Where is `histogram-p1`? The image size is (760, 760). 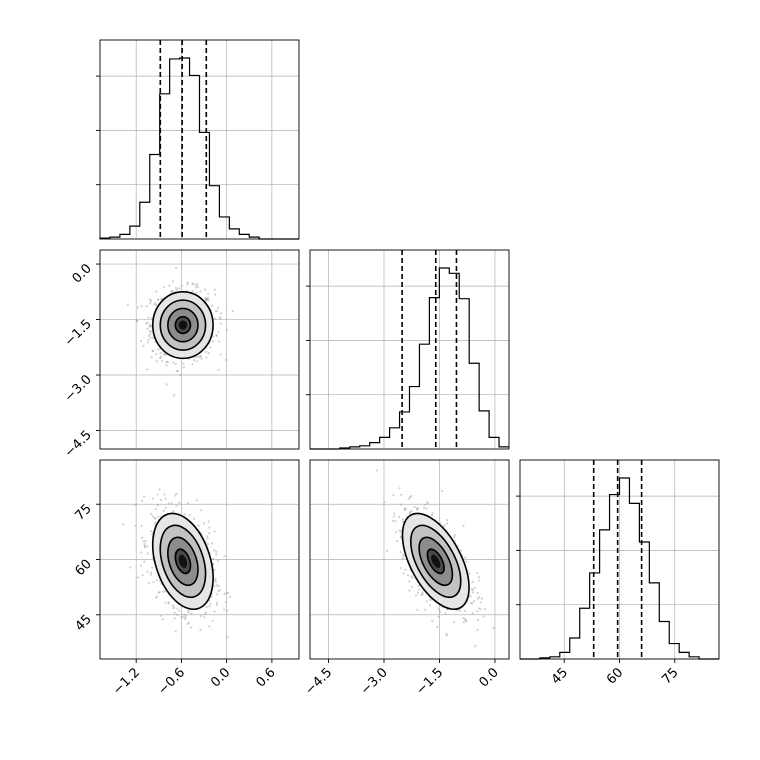
histogram-p1 is located at coordinates (409, 358).